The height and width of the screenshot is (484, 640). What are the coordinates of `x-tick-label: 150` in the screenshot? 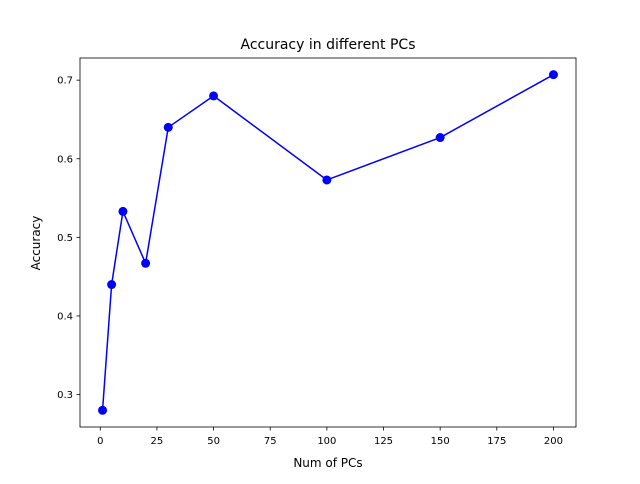 It's located at (440, 441).